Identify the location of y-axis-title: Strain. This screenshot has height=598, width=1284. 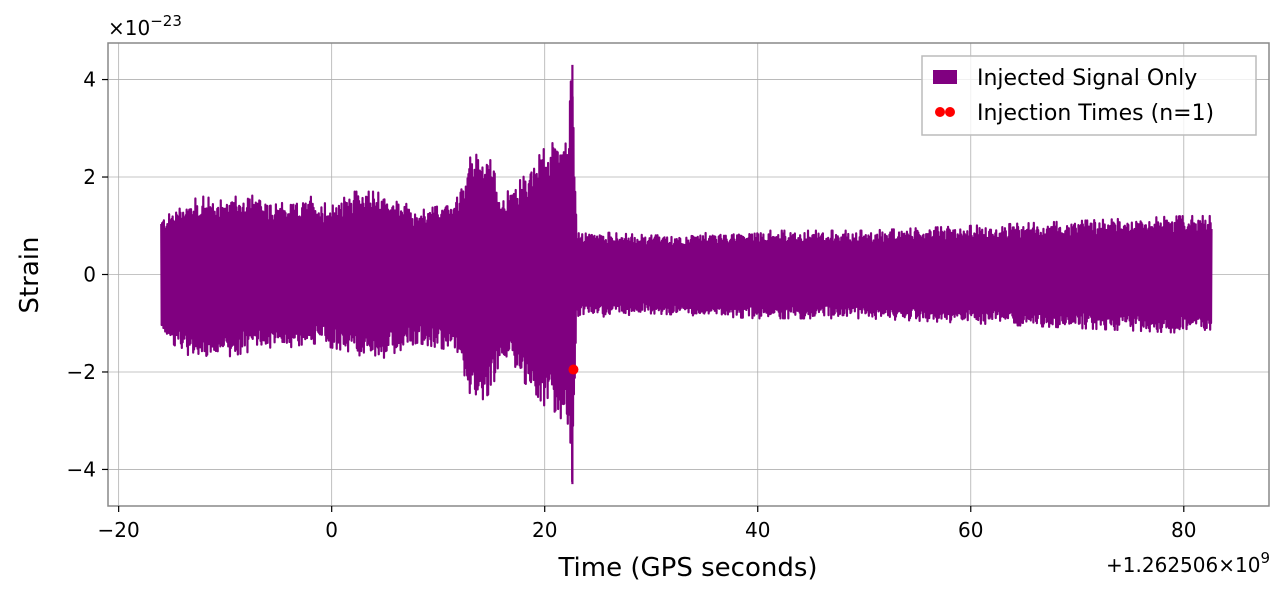
(30, 274).